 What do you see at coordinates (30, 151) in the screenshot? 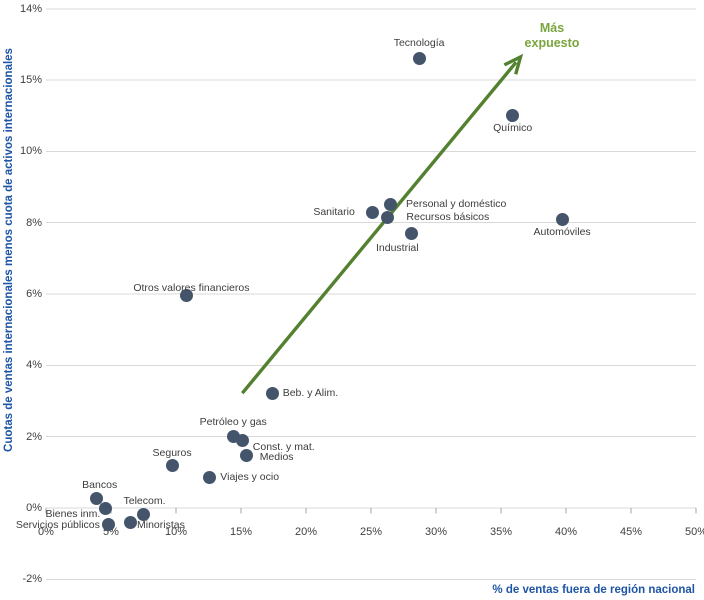
I see `y-tick-label-10: 10%` at bounding box center [30, 151].